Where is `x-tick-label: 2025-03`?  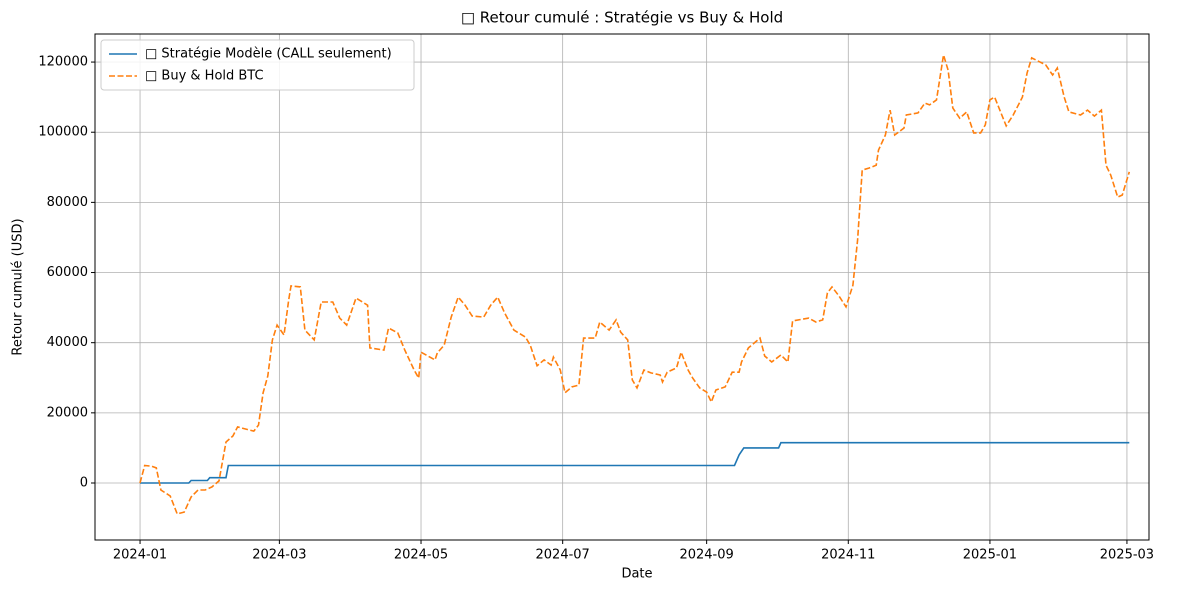
x-tick-label: 2025-03 is located at coordinates (1127, 555).